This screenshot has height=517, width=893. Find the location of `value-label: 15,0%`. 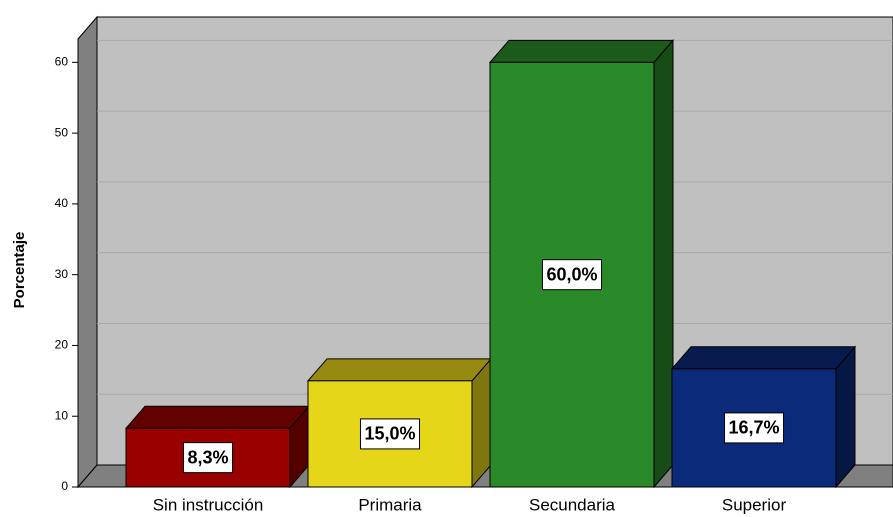

value-label: 15,0% is located at coordinates (389, 434).